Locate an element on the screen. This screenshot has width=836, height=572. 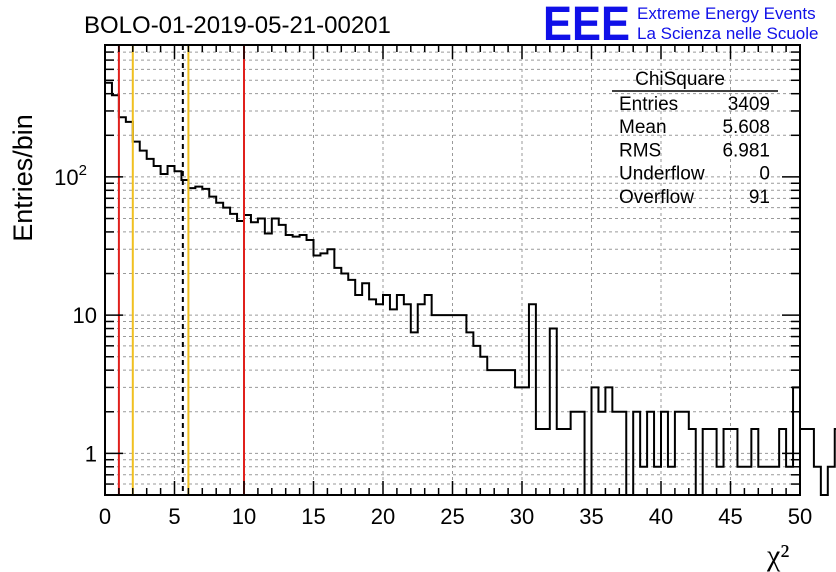
x-tick-label: 40 is located at coordinates (661, 516).